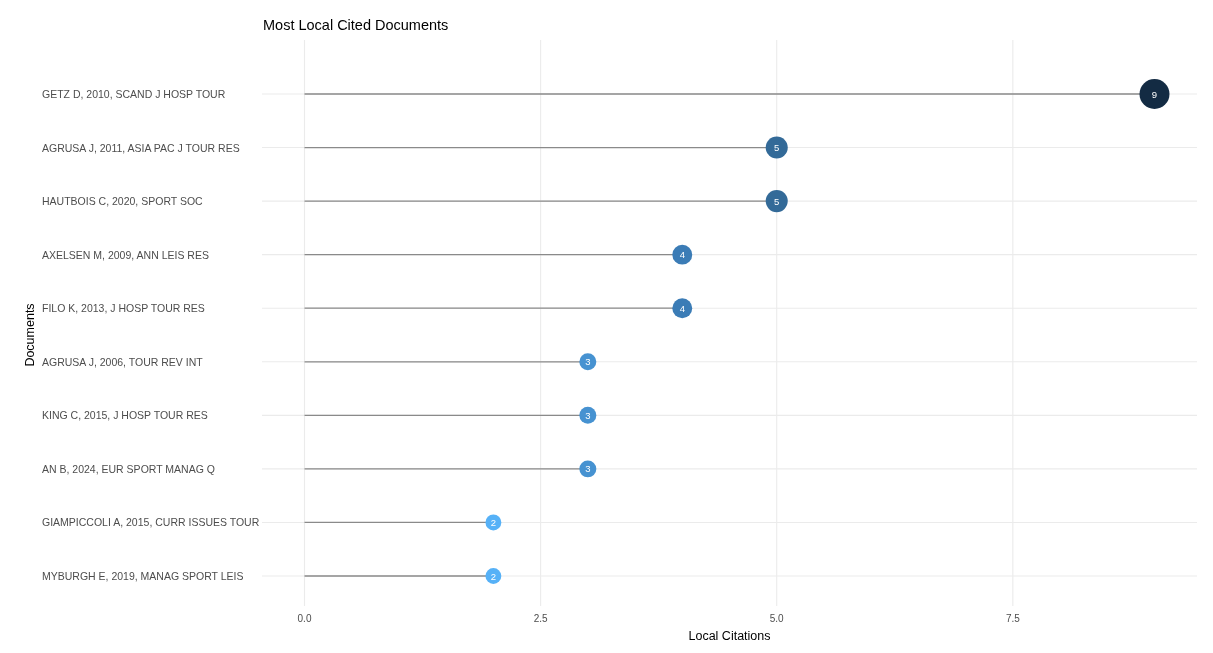 Image resolution: width=1213 pixels, height=653 pixels. I want to click on y-tick-label: HAUTBOIS C, 2020, SPORT SOC, so click(123, 201).